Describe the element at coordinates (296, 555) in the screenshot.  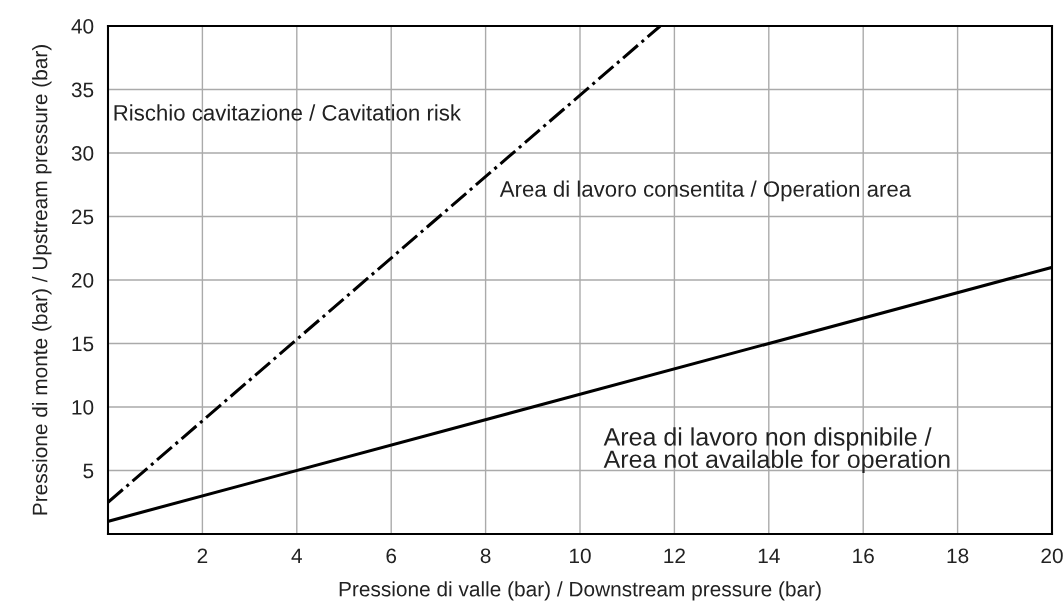
I see `x-tick-label: 4` at that location.